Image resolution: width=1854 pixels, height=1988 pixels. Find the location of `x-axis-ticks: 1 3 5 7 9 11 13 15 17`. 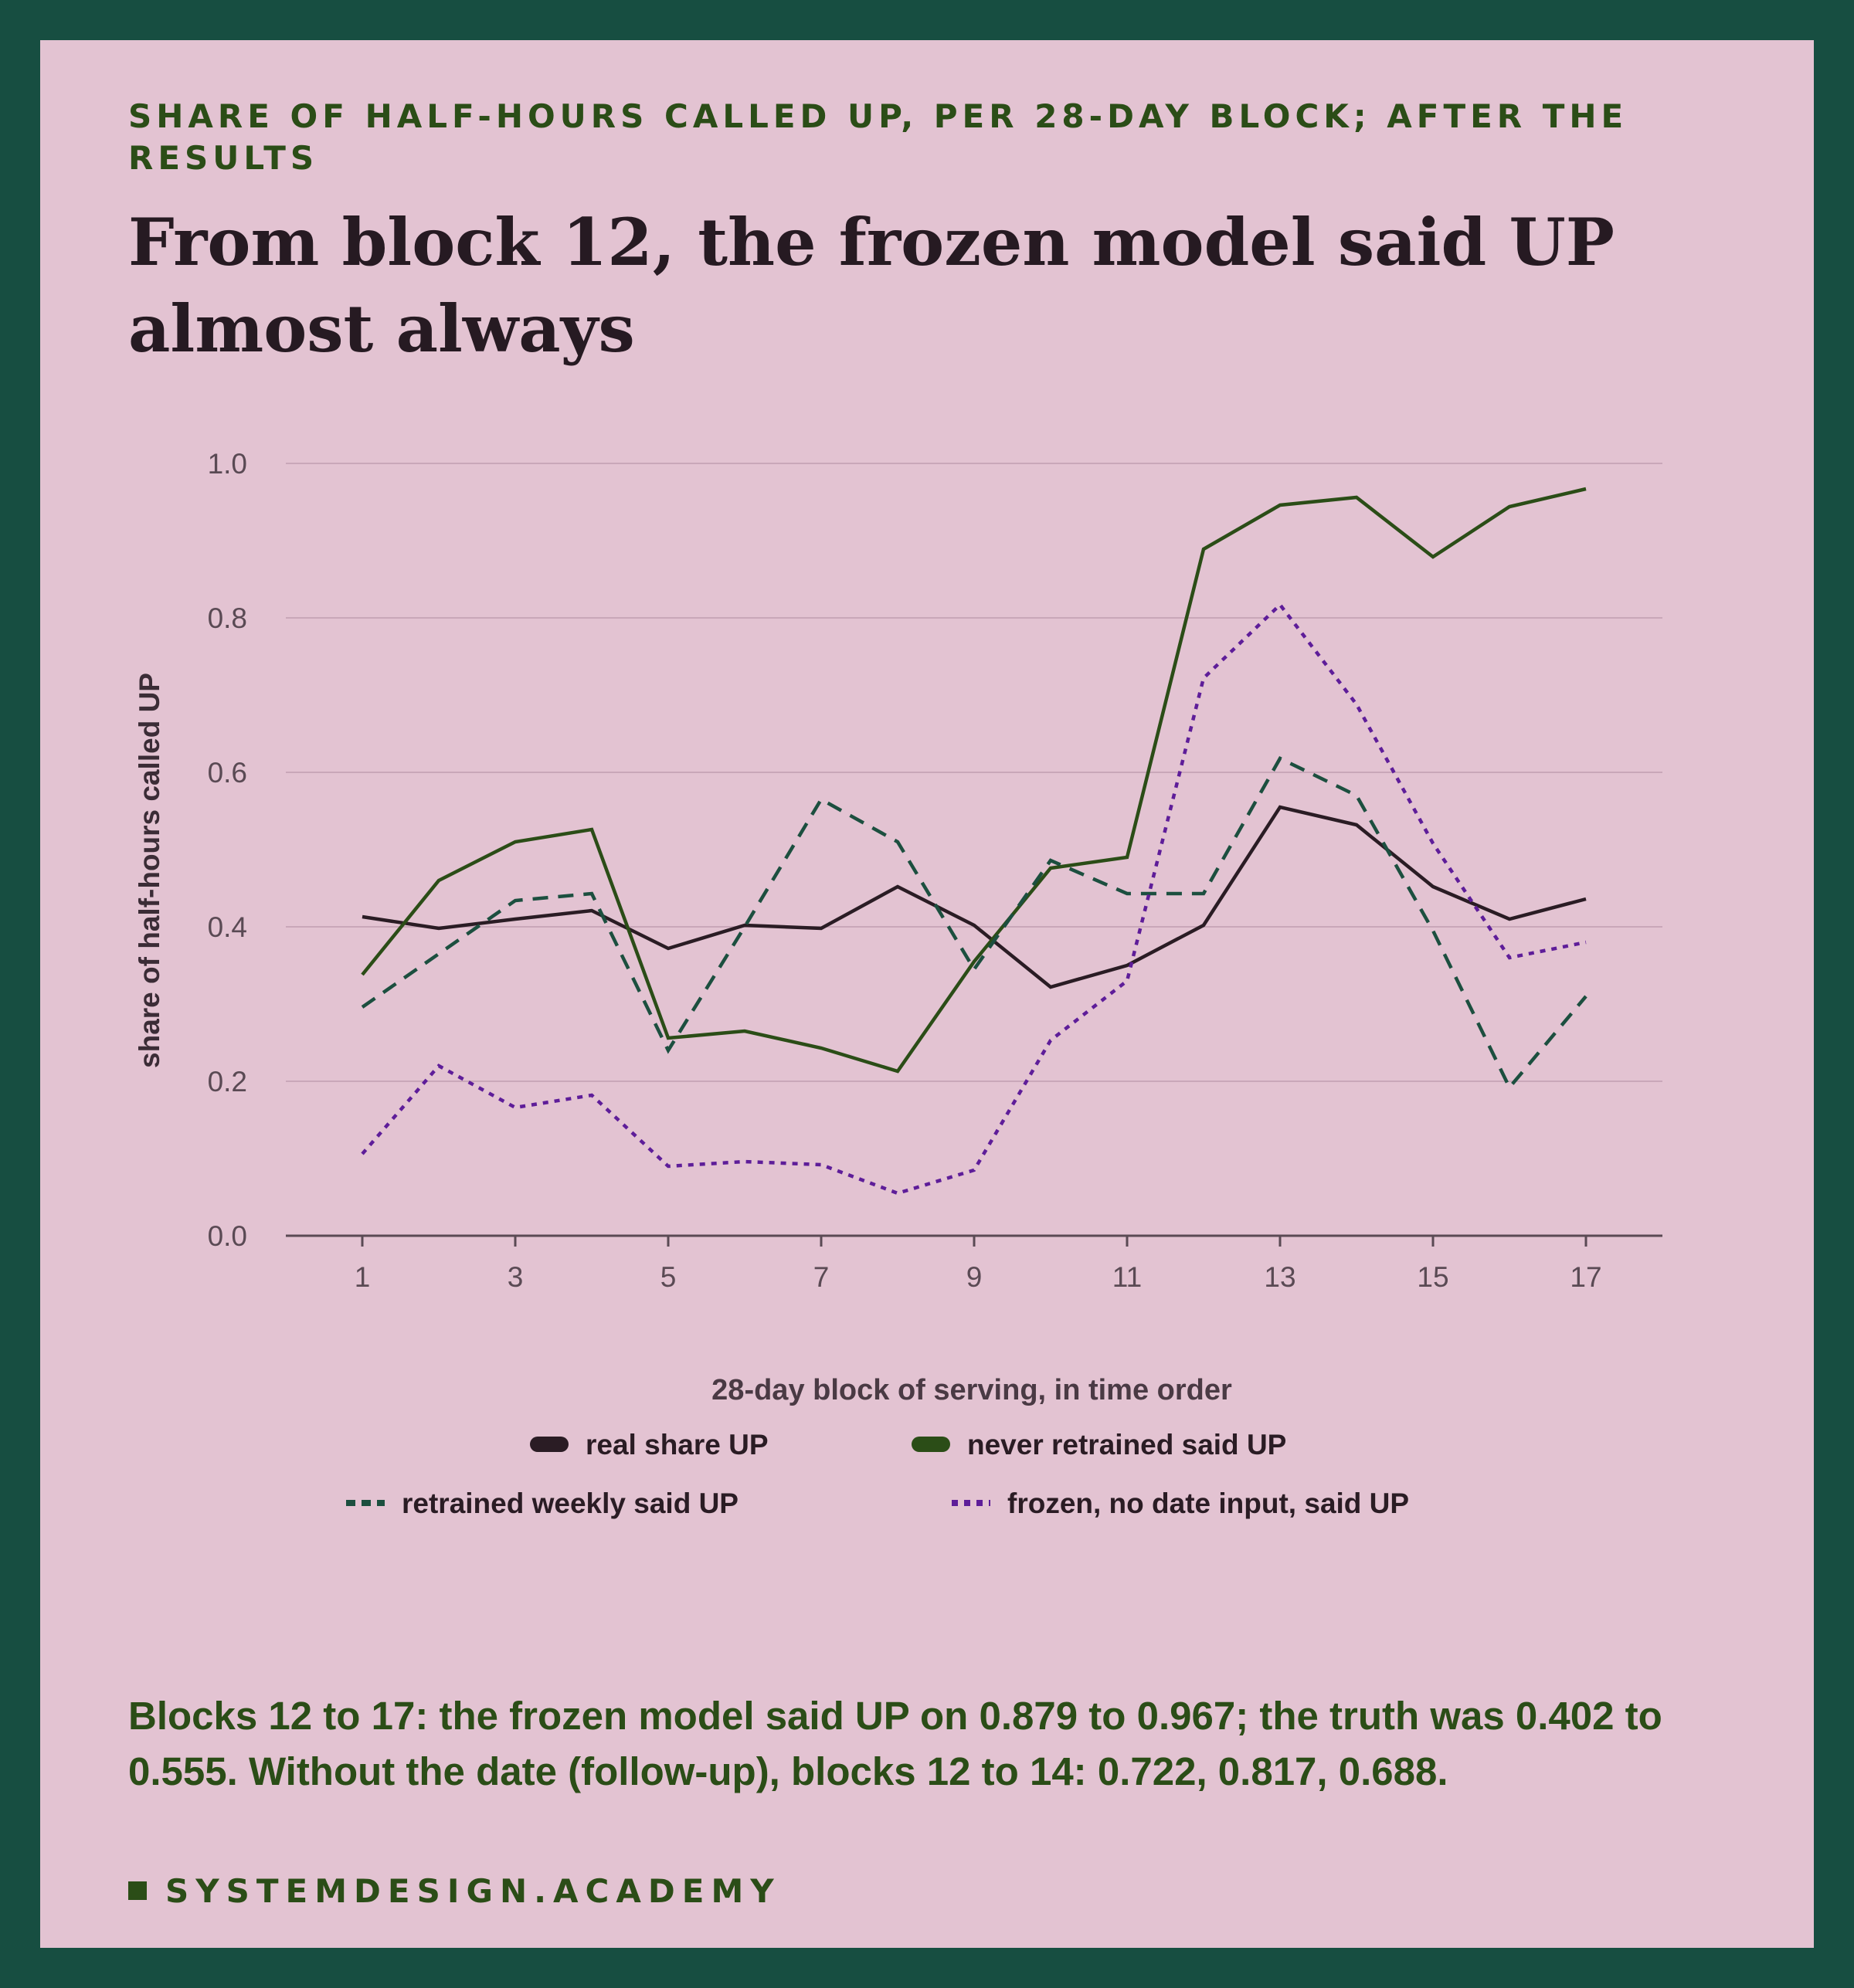

x-axis-ticks: 1 3 5 7 9 11 13 15 17 is located at coordinates (978, 1264).